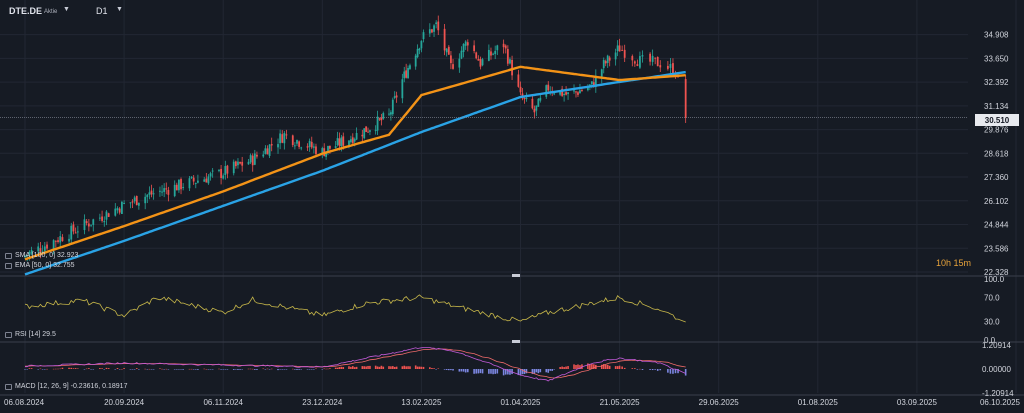 This screenshot has width=1024, height=413. What do you see at coordinates (30, 334) in the screenshot?
I see `rsi-legend: RSI [14] 29.5` at bounding box center [30, 334].